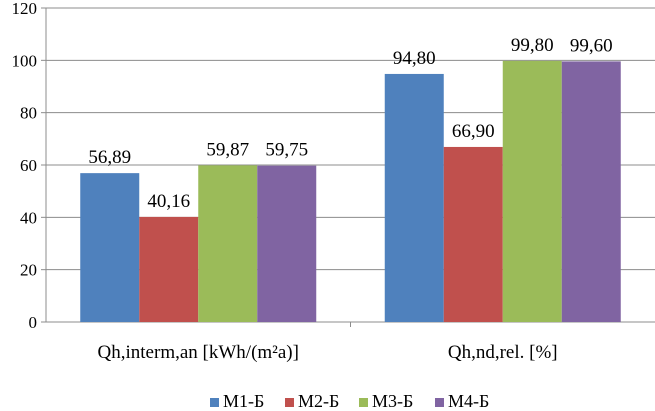 This screenshot has width=655, height=411. I want to click on data-label: 66,90, so click(473, 131).